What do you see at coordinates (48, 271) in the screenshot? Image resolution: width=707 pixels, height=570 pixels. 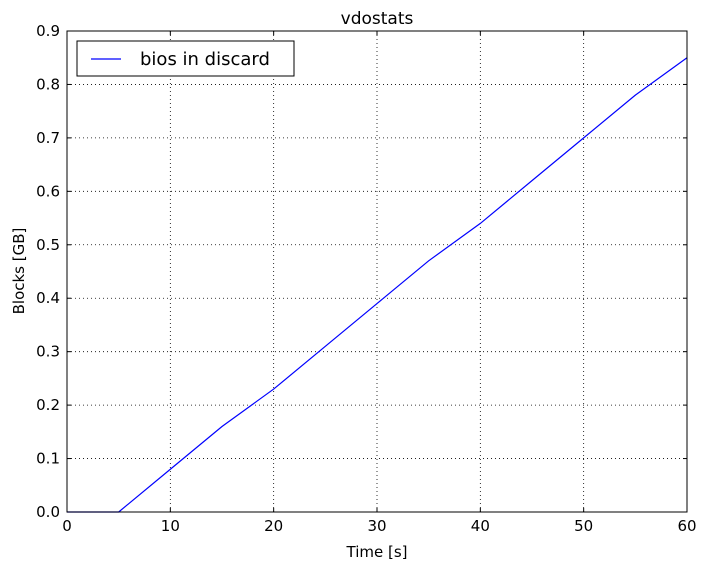 I see `y-tick-labels: 0.0 0.1 0.2 0.3 0.4 0.5 0.6 0.7 0.8 0.9` at bounding box center [48, 271].